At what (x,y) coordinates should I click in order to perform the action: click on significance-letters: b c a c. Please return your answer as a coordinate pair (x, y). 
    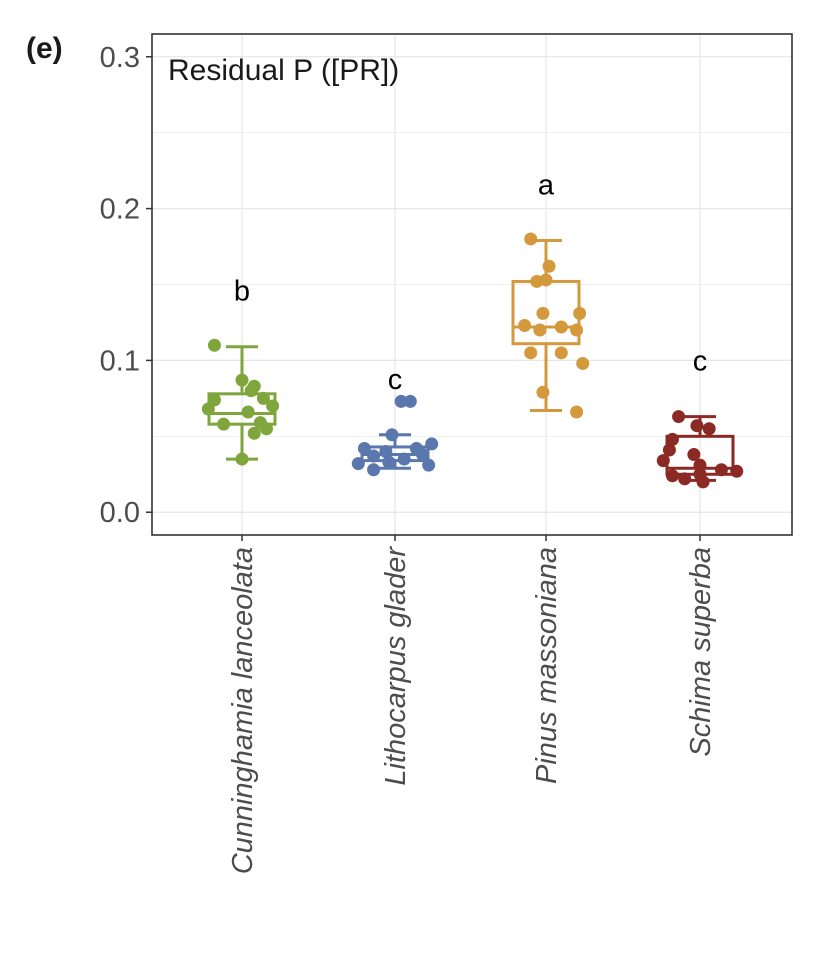
    Looking at the image, I should click on (470, 282).